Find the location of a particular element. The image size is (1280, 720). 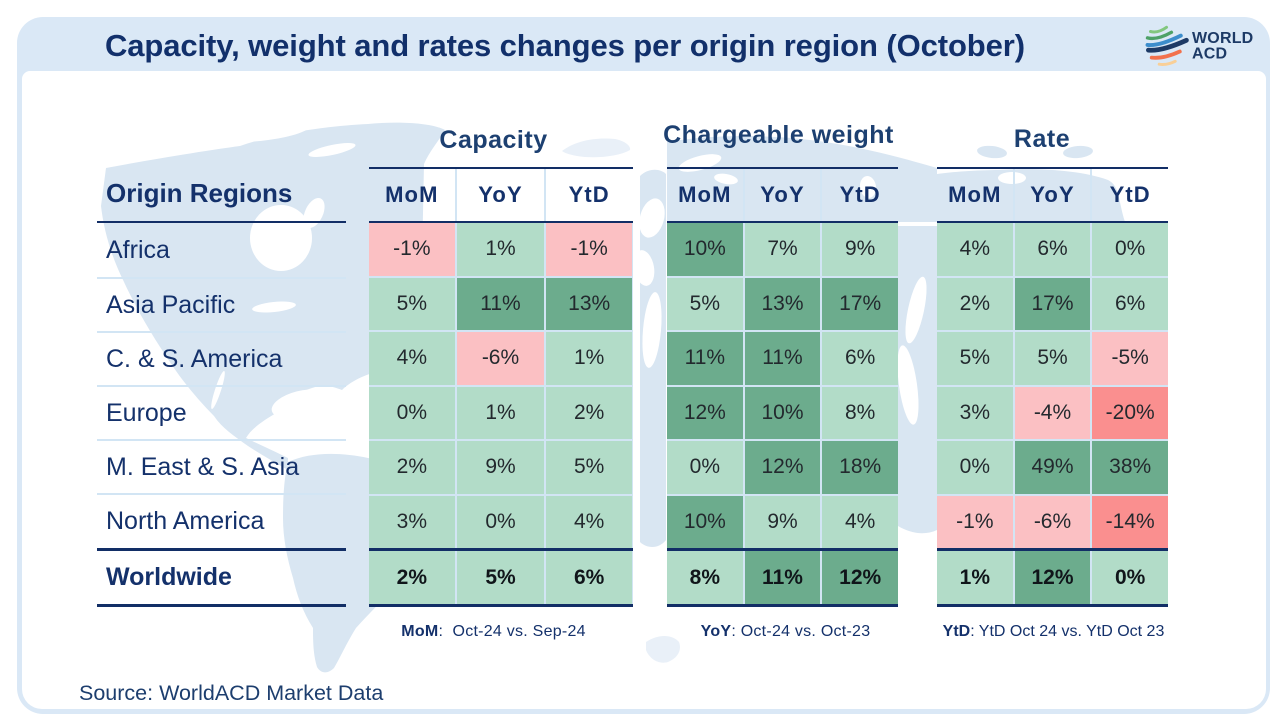

svg-text: WORLD is located at coordinates (1222, 38).